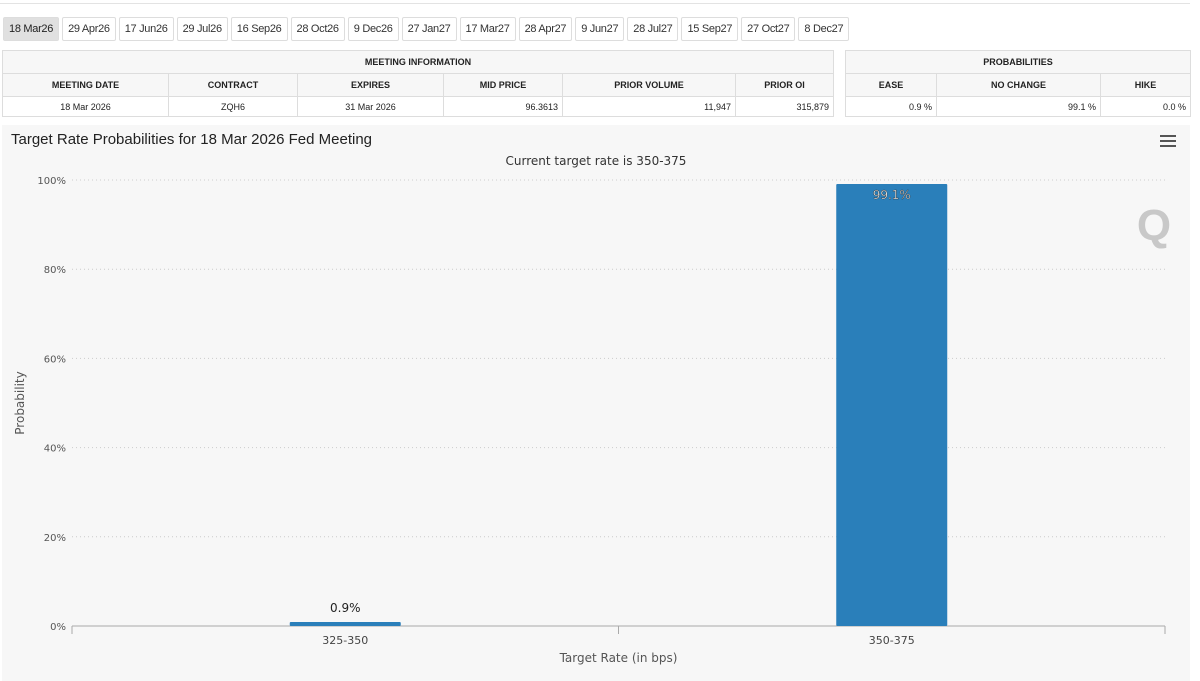 The image size is (1200, 681). I want to click on tab-9-jun27: 9 Jun27, so click(600, 29).